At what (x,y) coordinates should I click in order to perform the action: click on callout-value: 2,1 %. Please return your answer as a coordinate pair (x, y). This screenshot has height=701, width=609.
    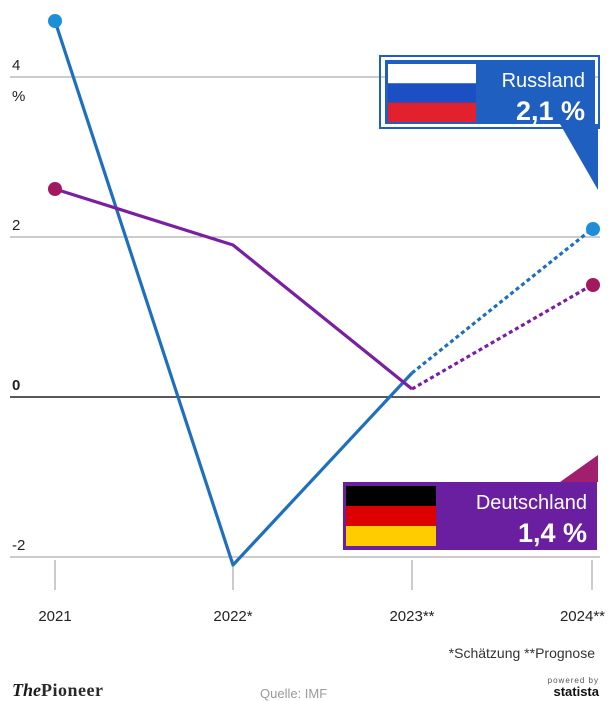
    Looking at the image, I should click on (550, 111).